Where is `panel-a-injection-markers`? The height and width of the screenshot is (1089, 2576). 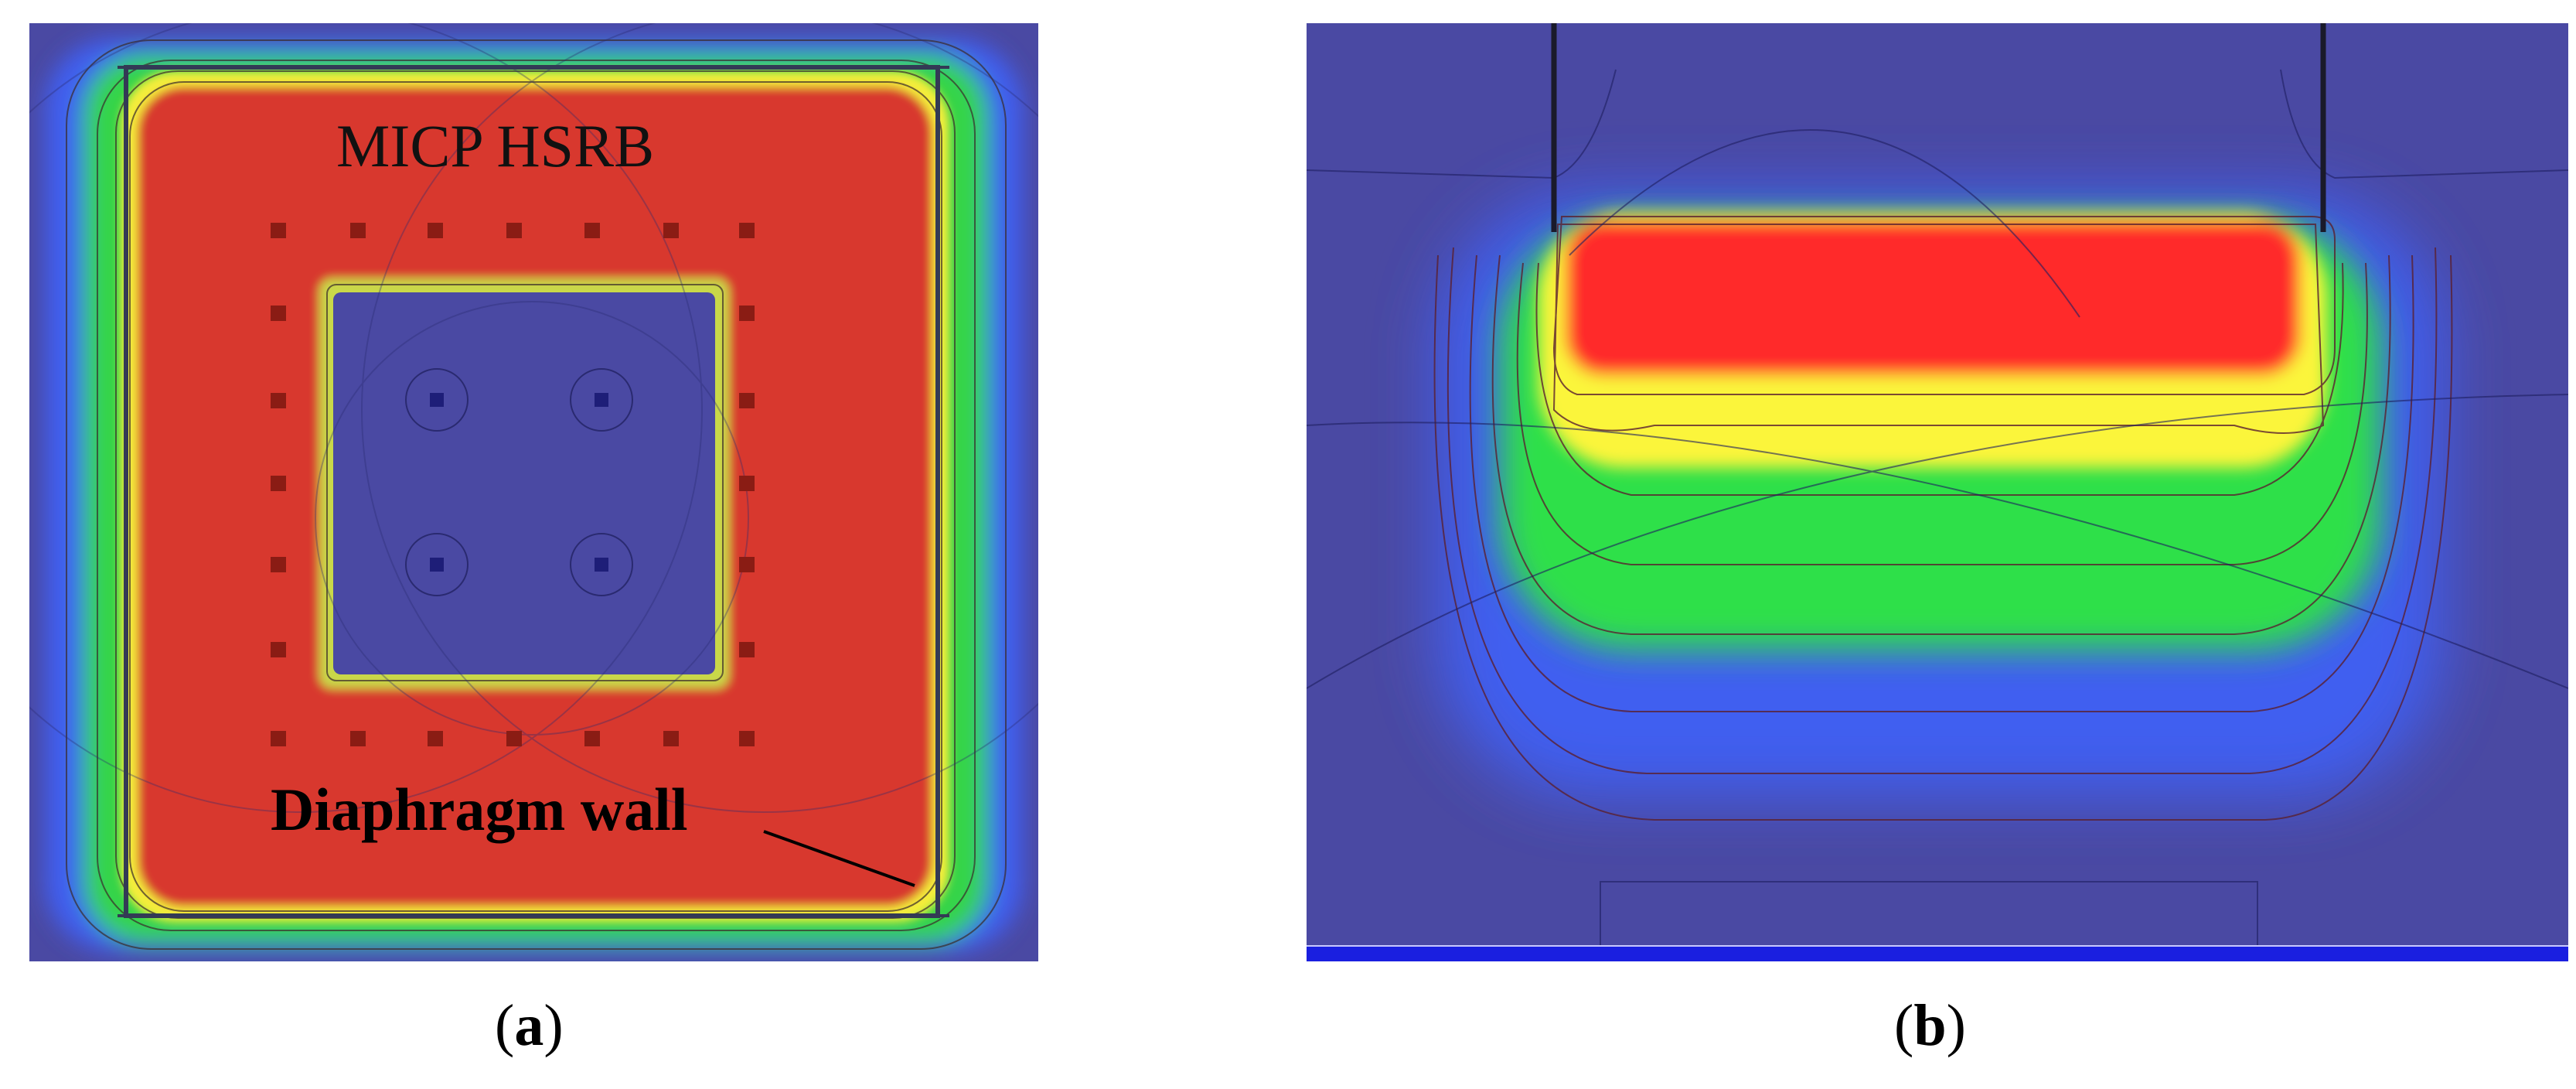 panel-a-injection-markers is located at coordinates (513, 485).